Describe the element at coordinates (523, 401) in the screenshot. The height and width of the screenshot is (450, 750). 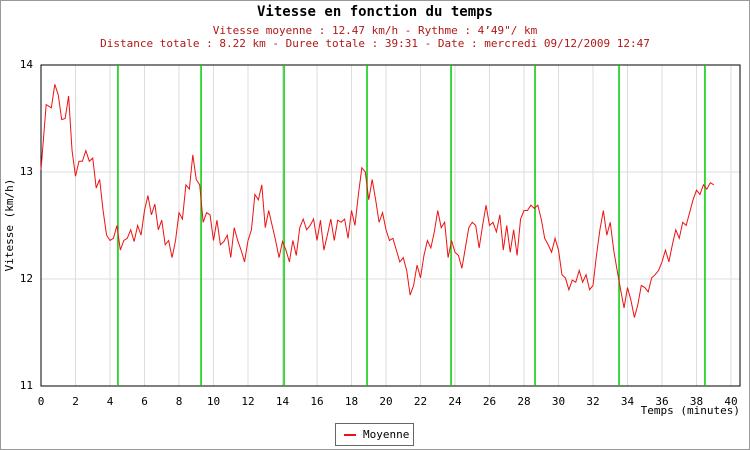
I see `x-tick-label: 28` at that location.